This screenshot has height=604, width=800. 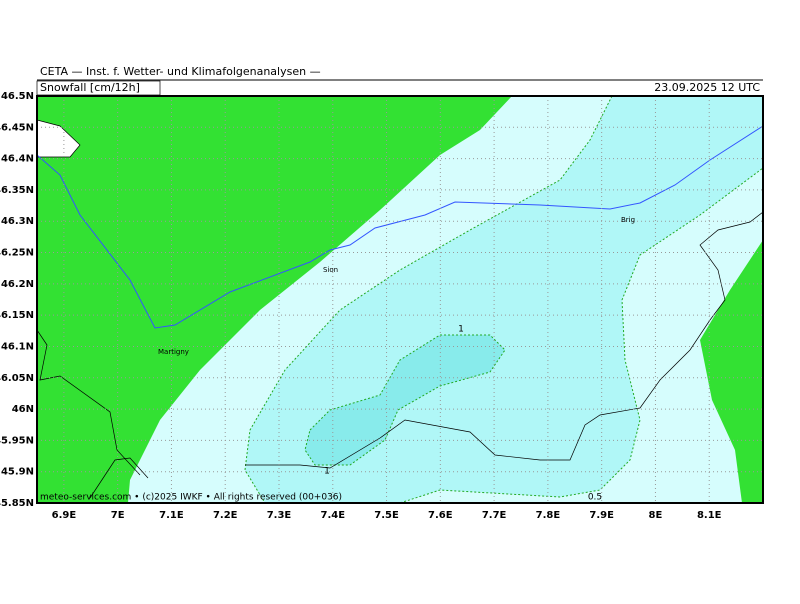 I want to click on lat-tick-label: 46.15N, so click(x=17, y=315).